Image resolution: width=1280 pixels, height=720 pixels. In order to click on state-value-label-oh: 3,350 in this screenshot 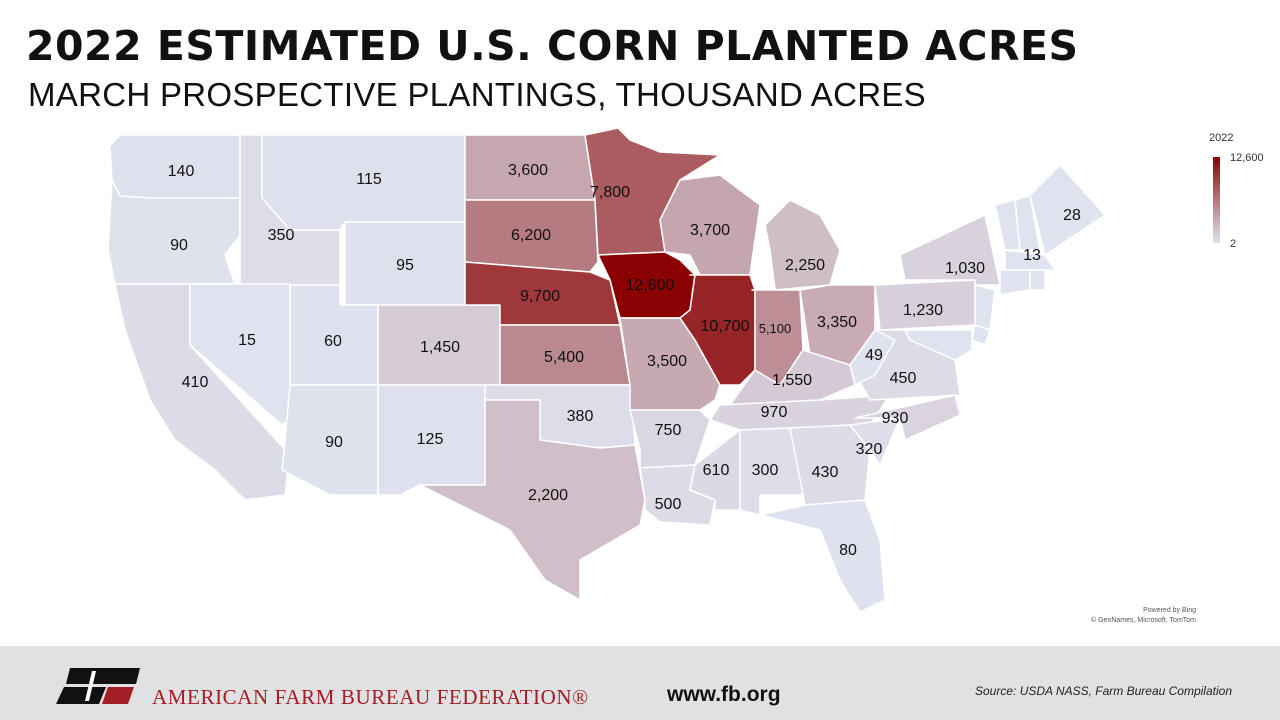, I will do `click(837, 322)`.